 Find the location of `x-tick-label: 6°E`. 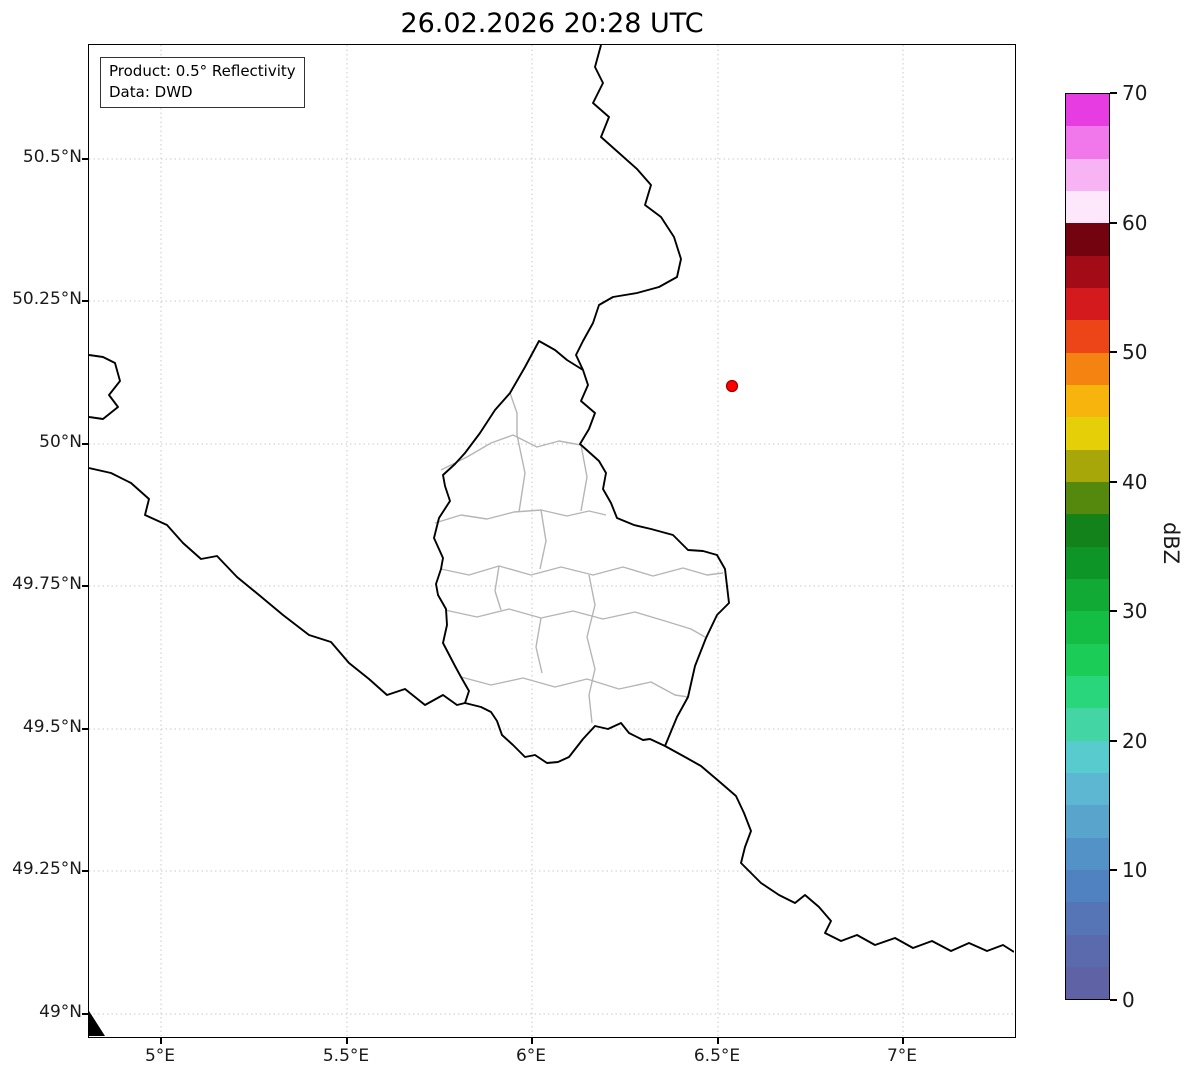

x-tick-label: 6°E is located at coordinates (531, 1056).